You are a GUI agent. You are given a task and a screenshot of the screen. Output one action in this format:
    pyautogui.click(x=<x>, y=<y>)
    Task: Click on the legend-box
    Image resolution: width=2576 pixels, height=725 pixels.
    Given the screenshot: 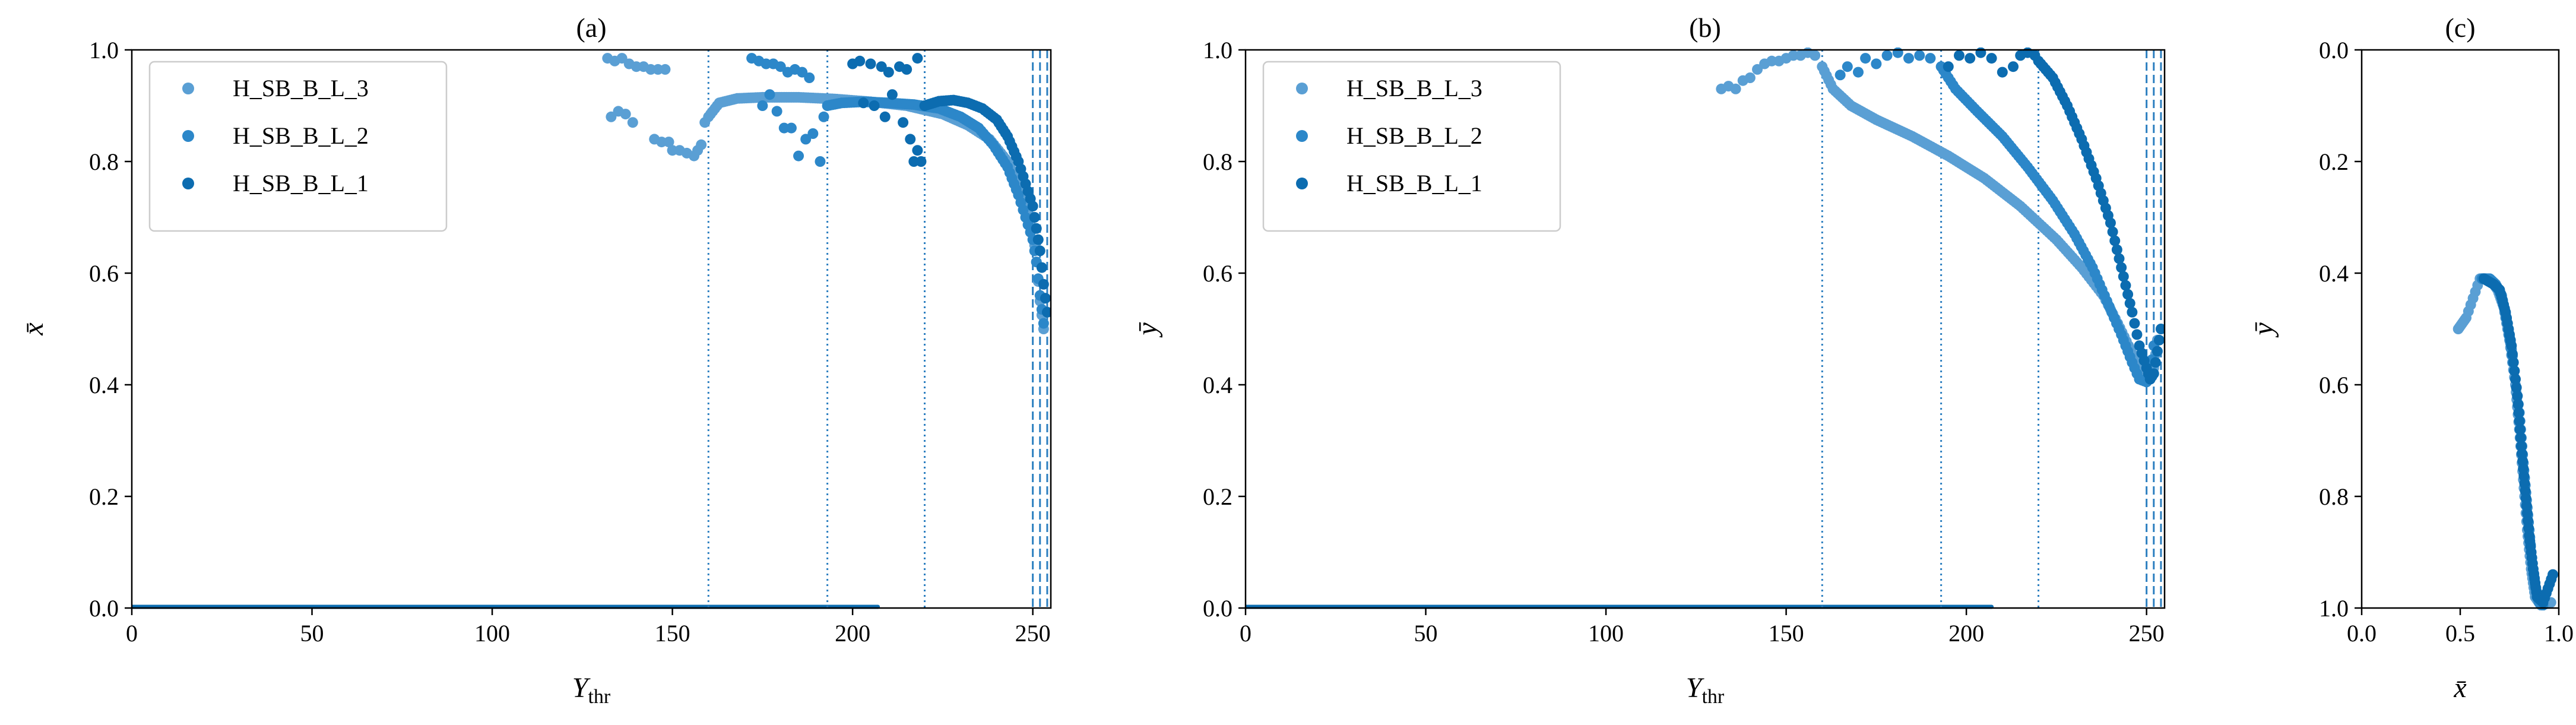 What is the action you would take?
    pyautogui.click(x=1412, y=146)
    